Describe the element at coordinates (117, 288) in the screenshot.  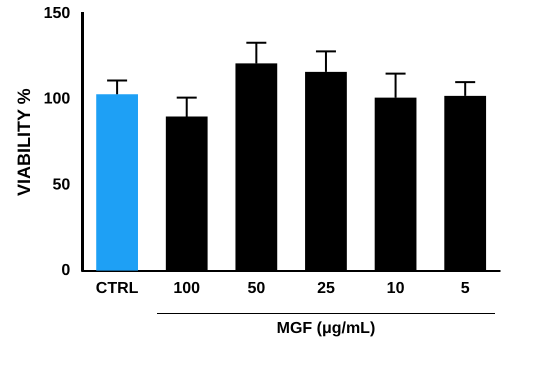
I see `x-tick-label: CTRL` at that location.